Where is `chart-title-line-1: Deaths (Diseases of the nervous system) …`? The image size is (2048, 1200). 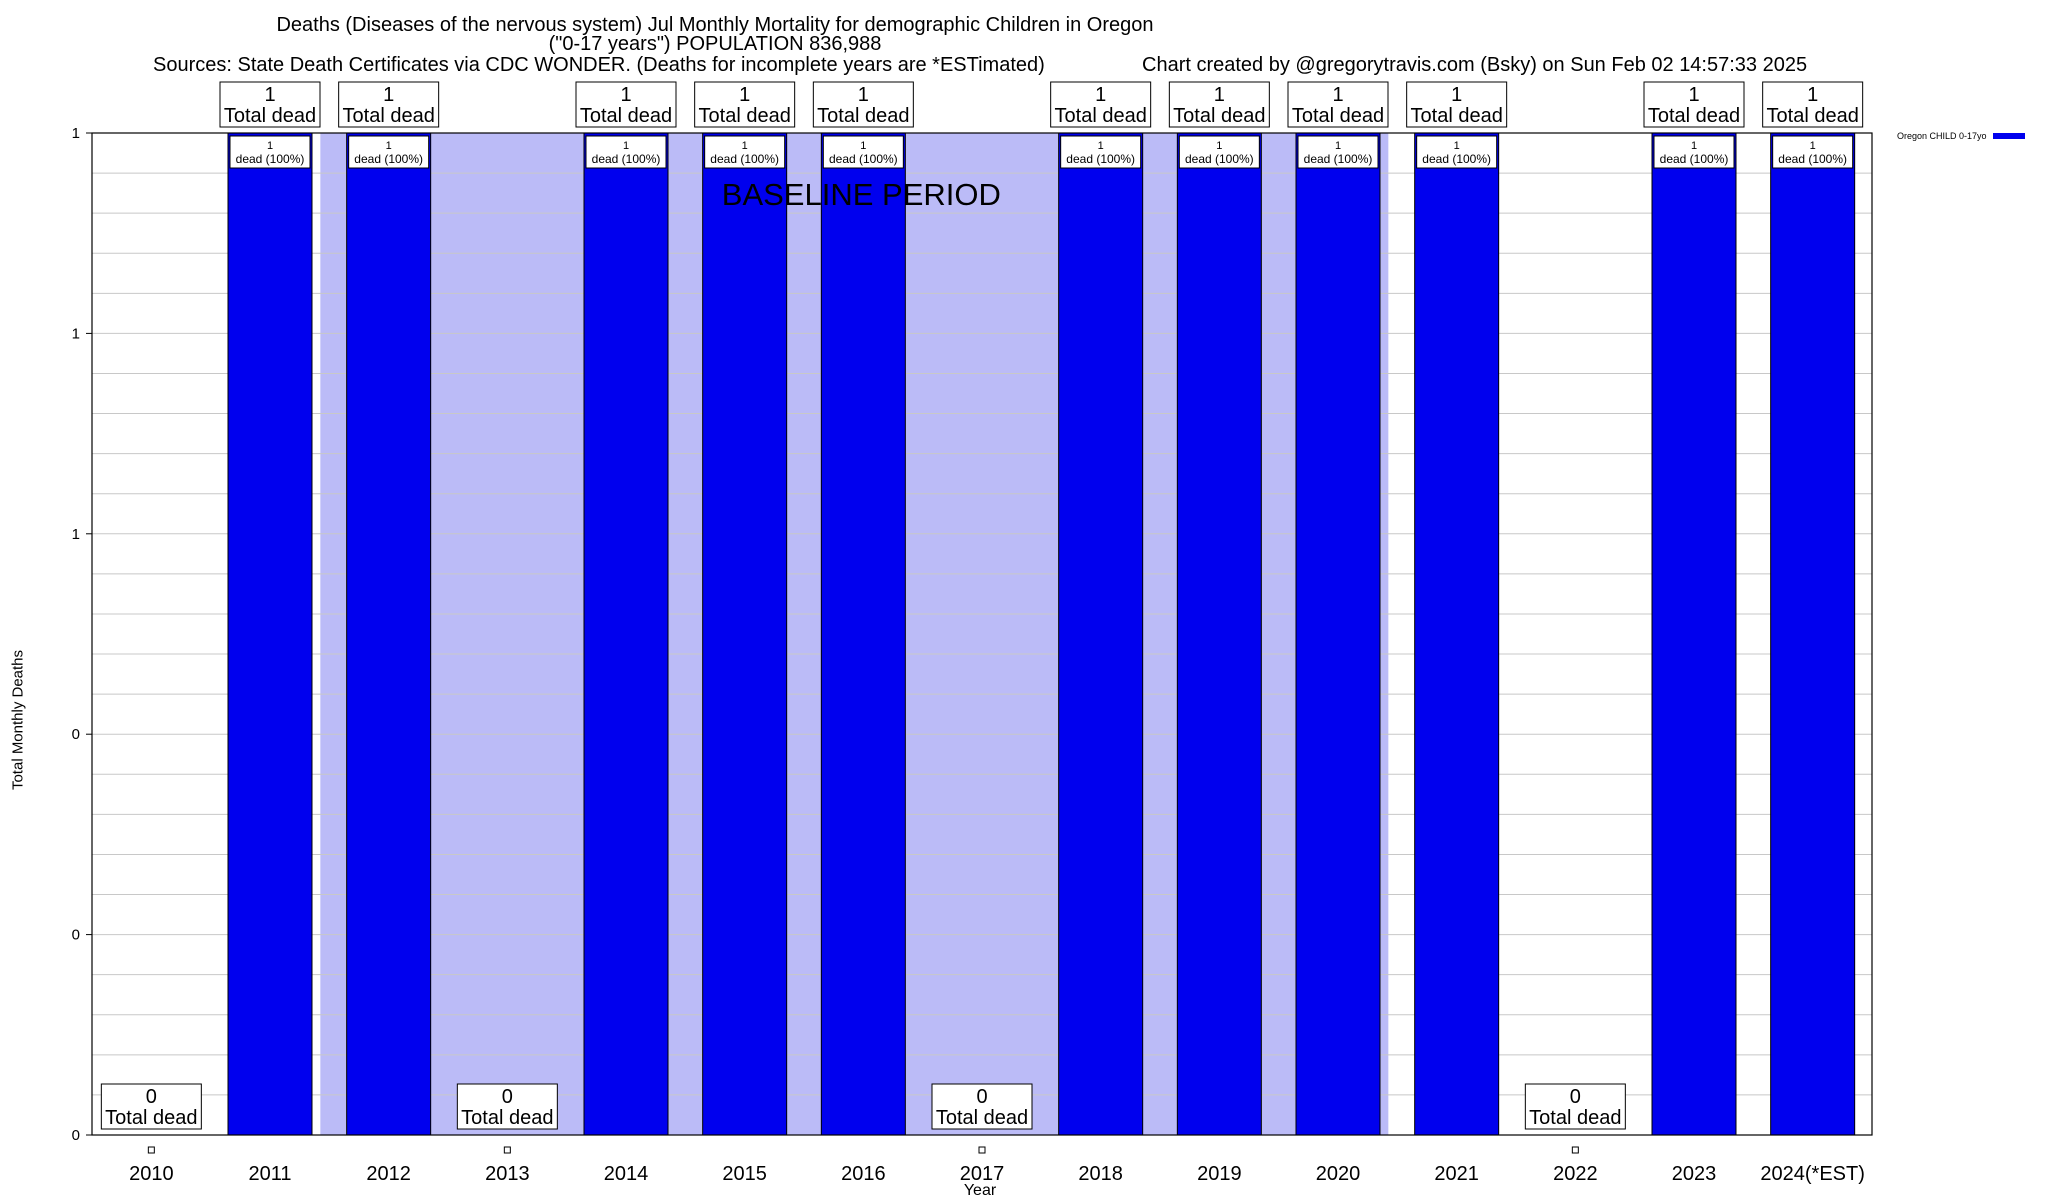
chart-title-line-1: Deaths (Diseases of the nervous system) … is located at coordinates (715, 25).